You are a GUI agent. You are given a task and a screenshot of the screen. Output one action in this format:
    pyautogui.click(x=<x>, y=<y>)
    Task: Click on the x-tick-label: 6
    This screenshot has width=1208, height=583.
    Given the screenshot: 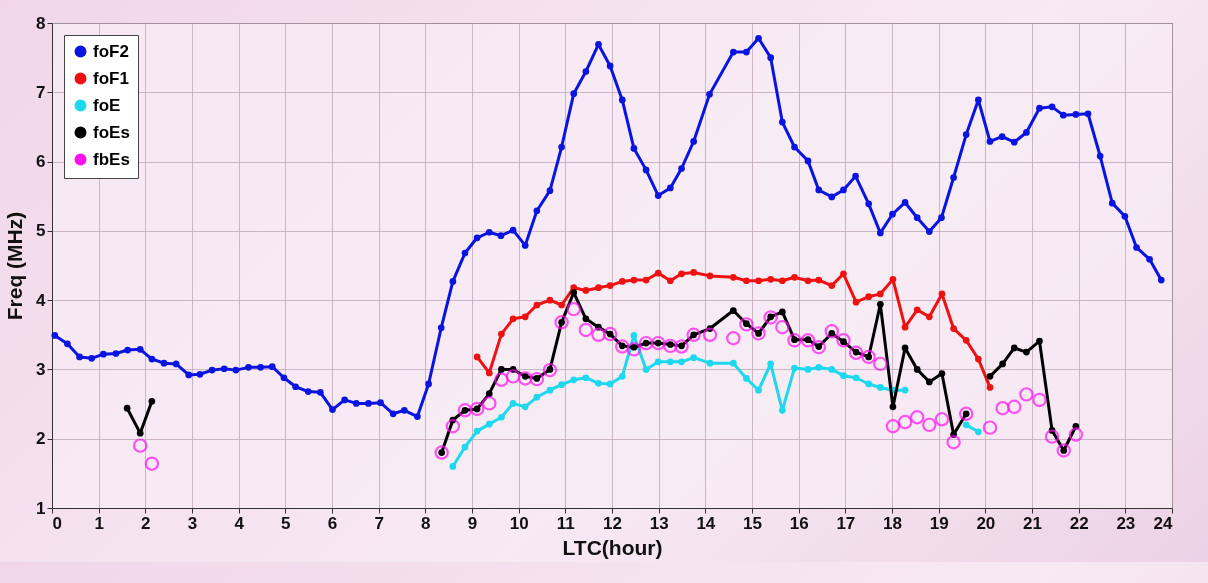 What is the action you would take?
    pyautogui.click(x=332, y=523)
    